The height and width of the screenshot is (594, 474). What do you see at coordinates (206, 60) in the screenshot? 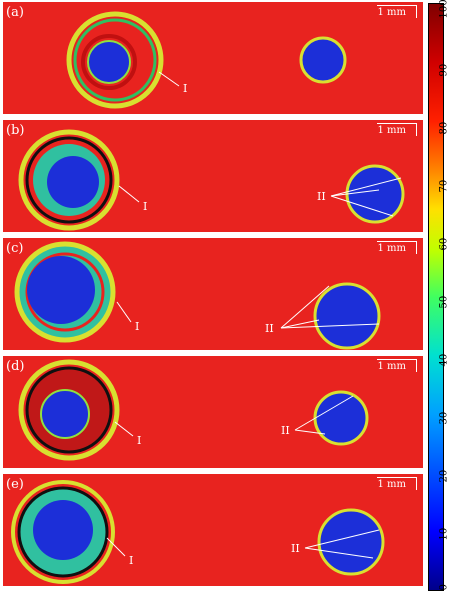
I see `panel-a-image: I` at bounding box center [206, 60].